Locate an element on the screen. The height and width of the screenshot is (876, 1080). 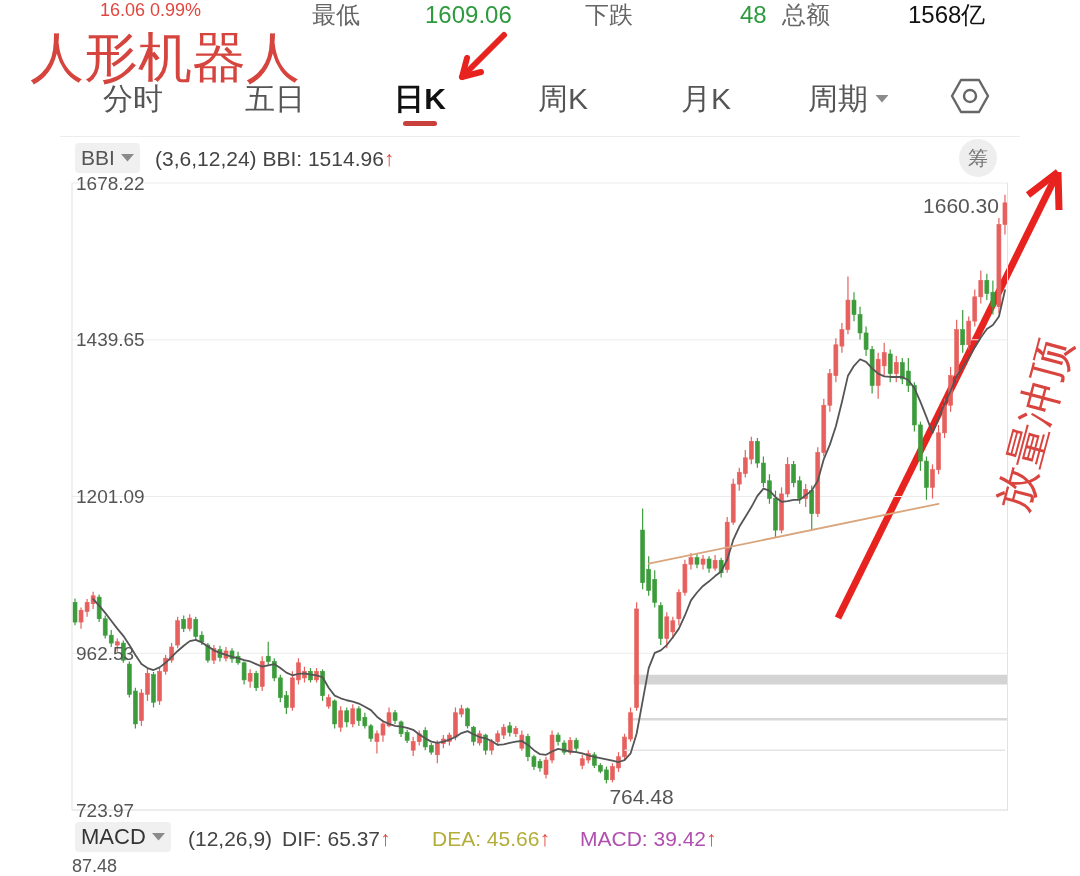
text: 48 is located at coordinates (753, 15).